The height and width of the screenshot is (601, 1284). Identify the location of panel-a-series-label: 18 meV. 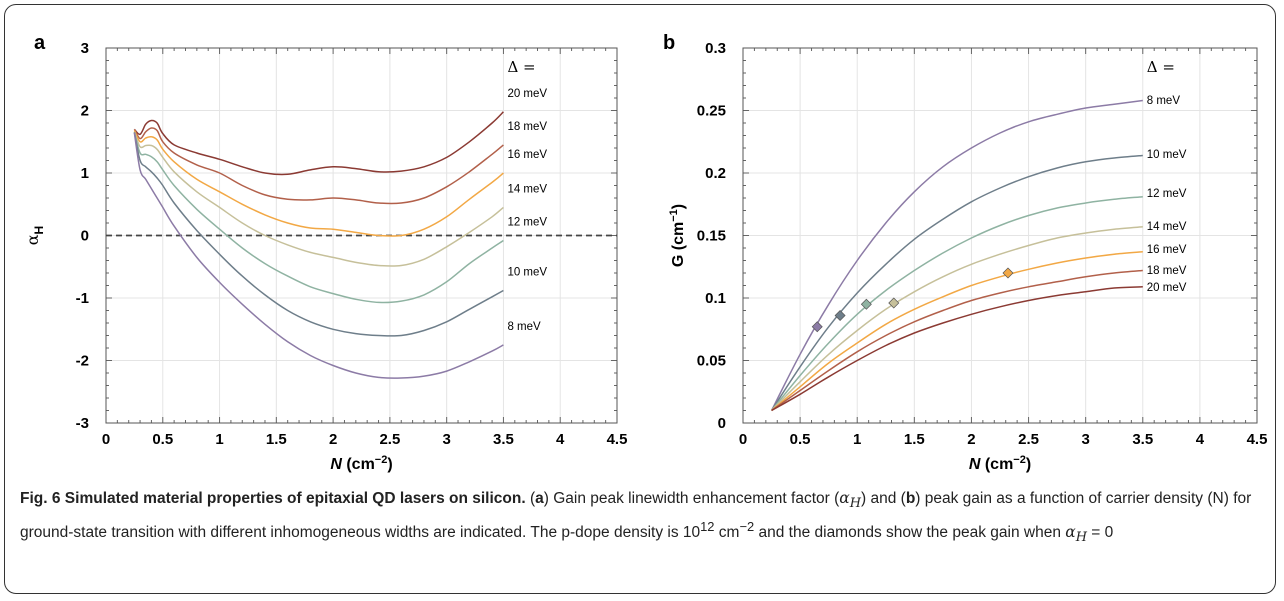
(527, 127).